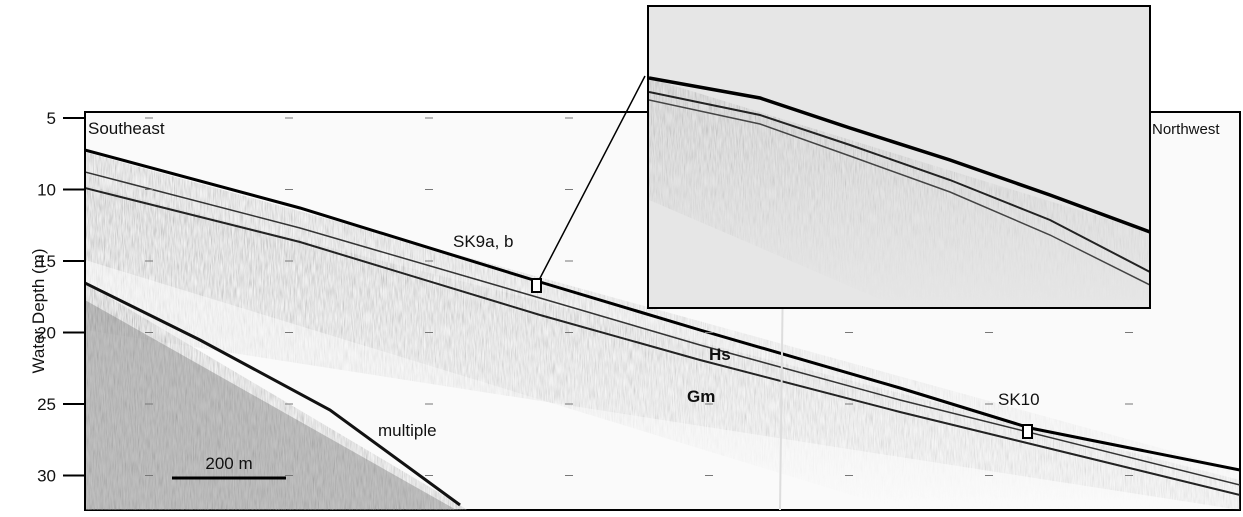 This screenshot has width=1243, height=517. Describe the element at coordinates (1186, 129) in the screenshot. I see `direction-label: Northwest` at that location.